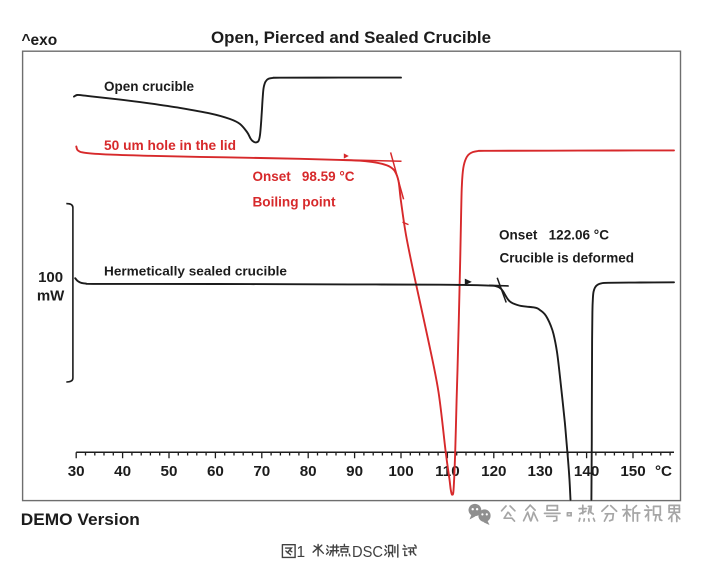 Image resolution: width=711 pixels, height=573 pixels. What do you see at coordinates (261, 471) in the screenshot?
I see `svg-text: 70` at bounding box center [261, 471].